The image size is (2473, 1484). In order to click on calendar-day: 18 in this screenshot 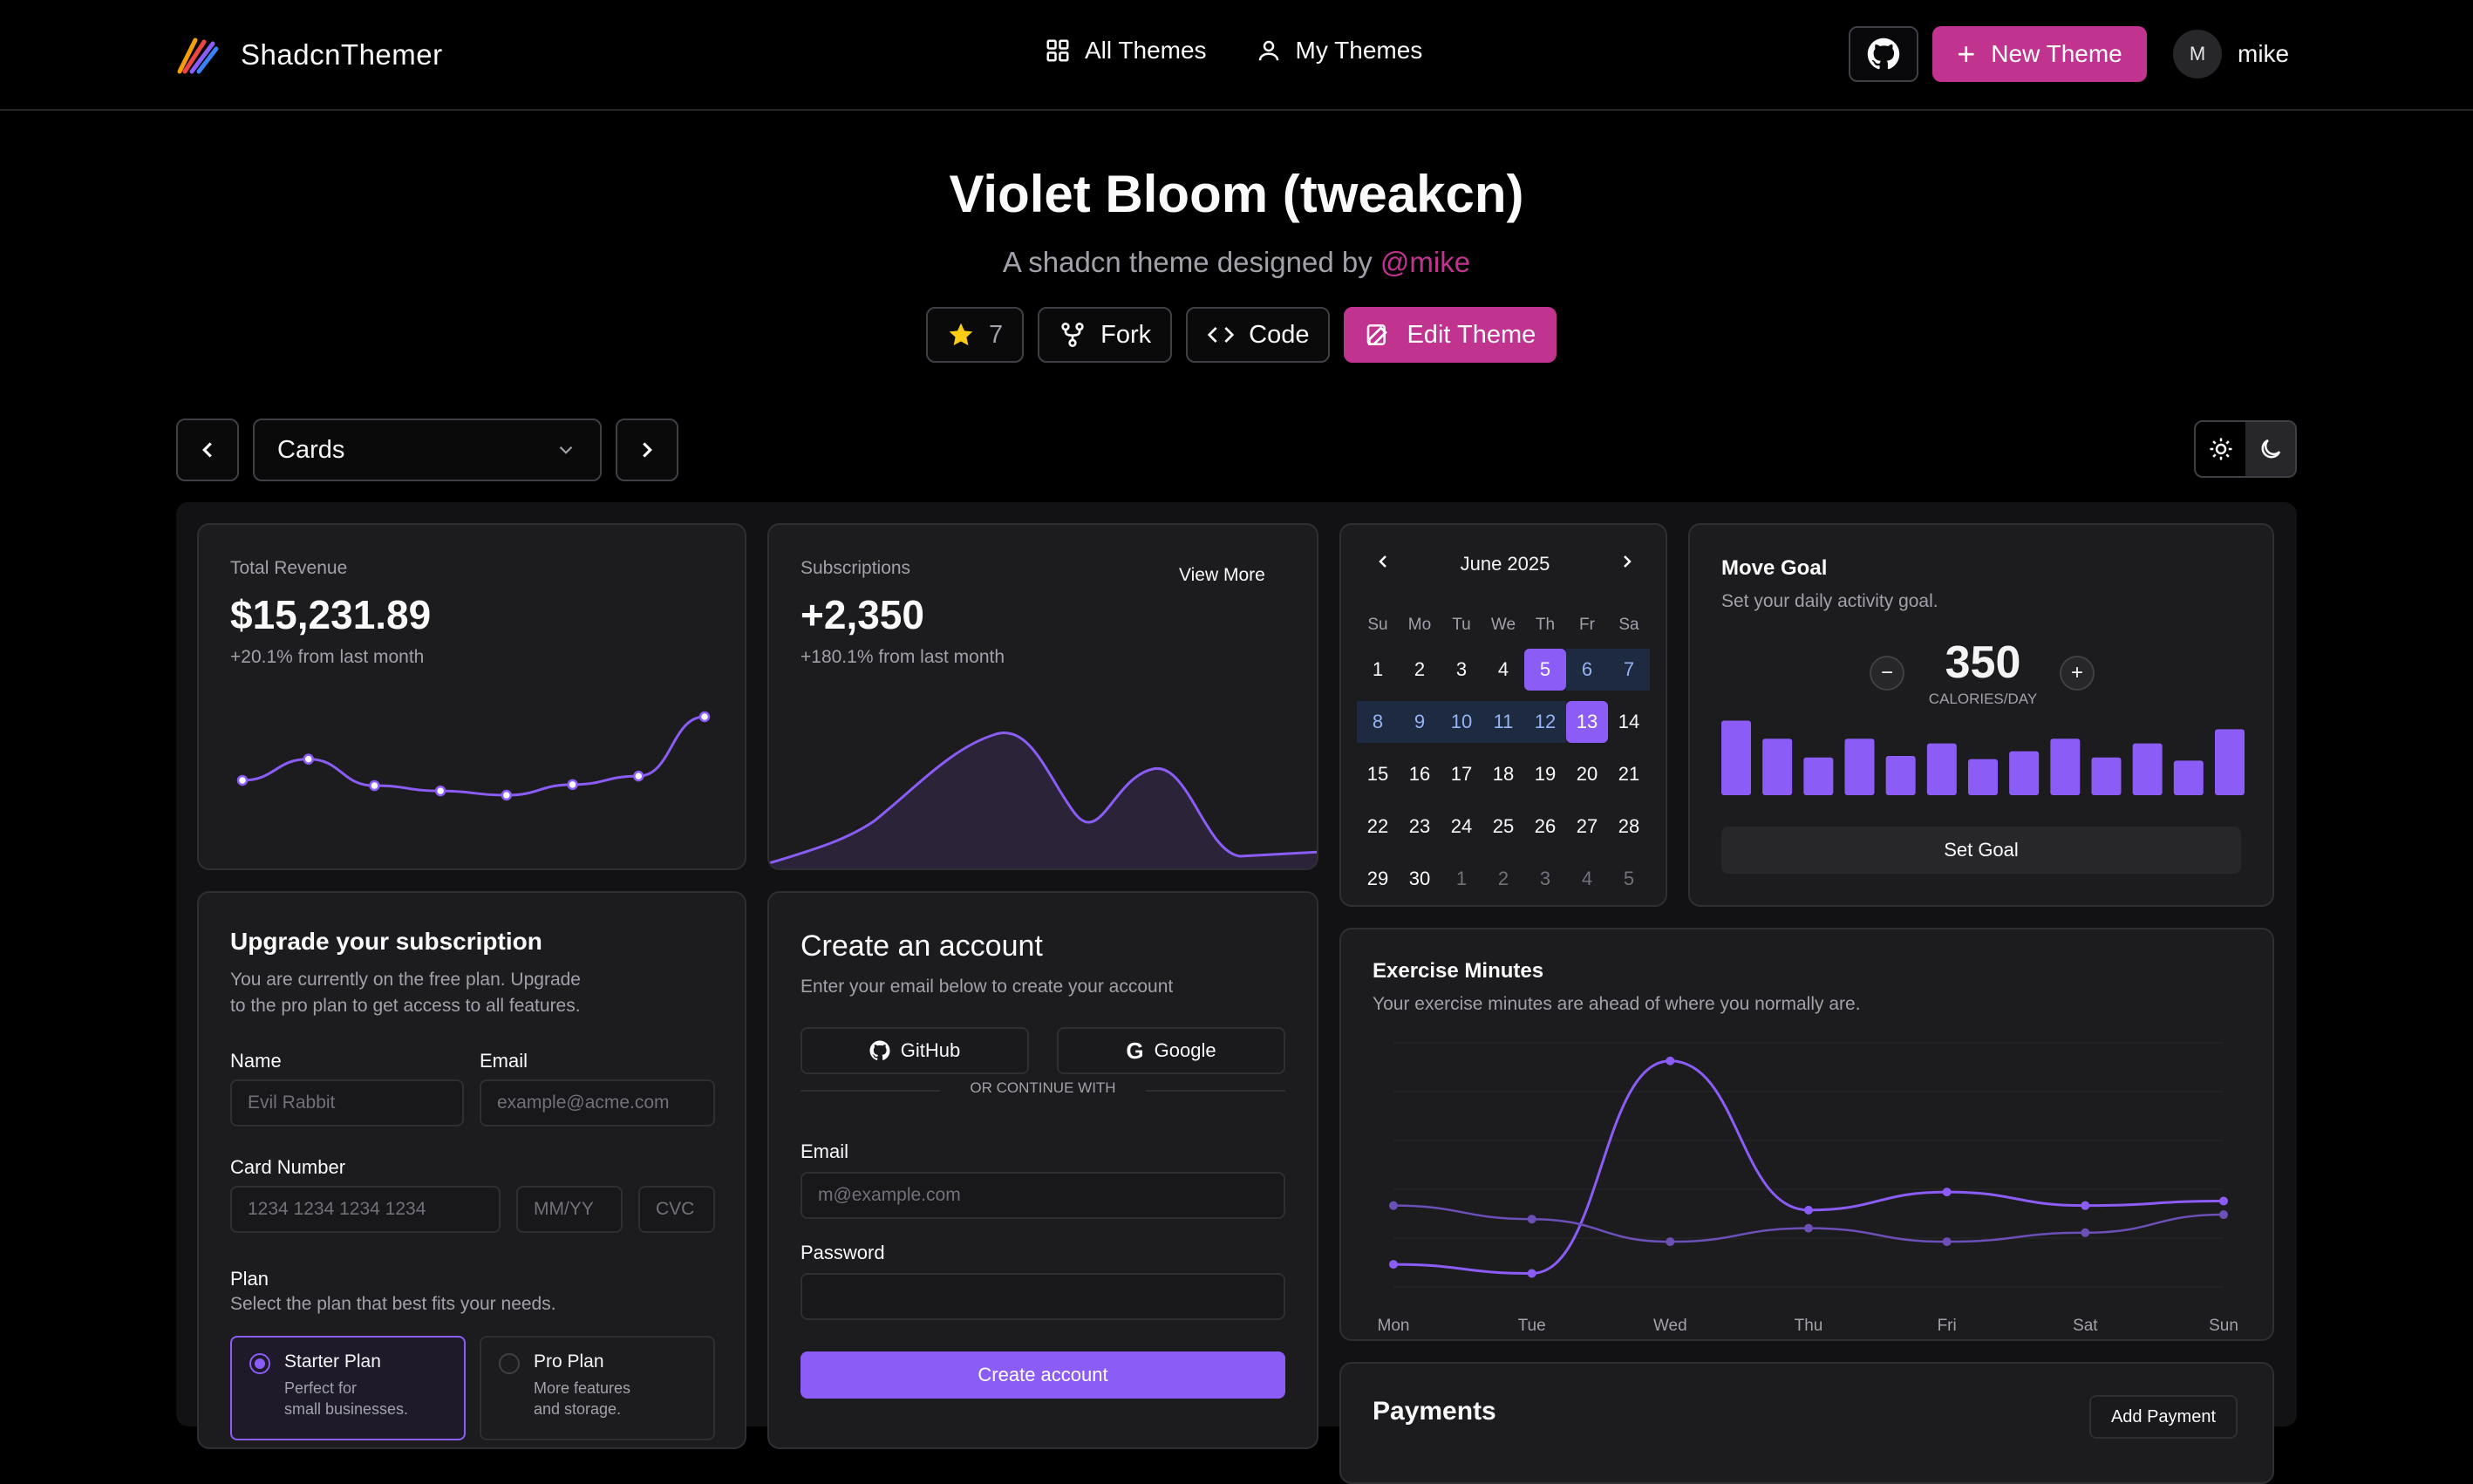, I will do `click(1504, 774)`.